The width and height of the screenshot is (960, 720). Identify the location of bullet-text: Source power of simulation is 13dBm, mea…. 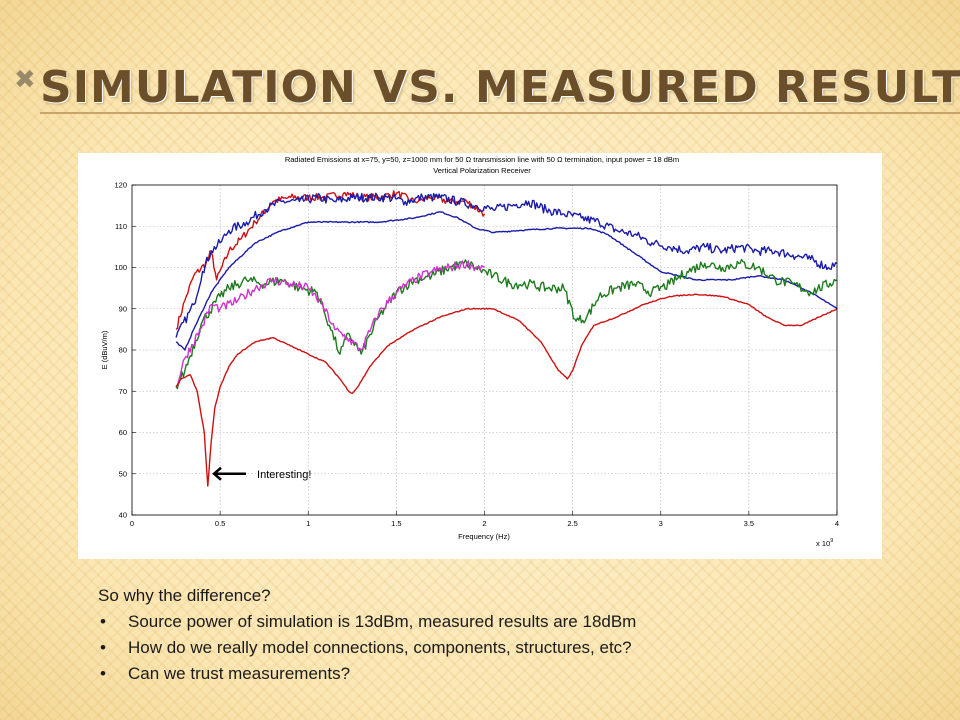
(382, 621).